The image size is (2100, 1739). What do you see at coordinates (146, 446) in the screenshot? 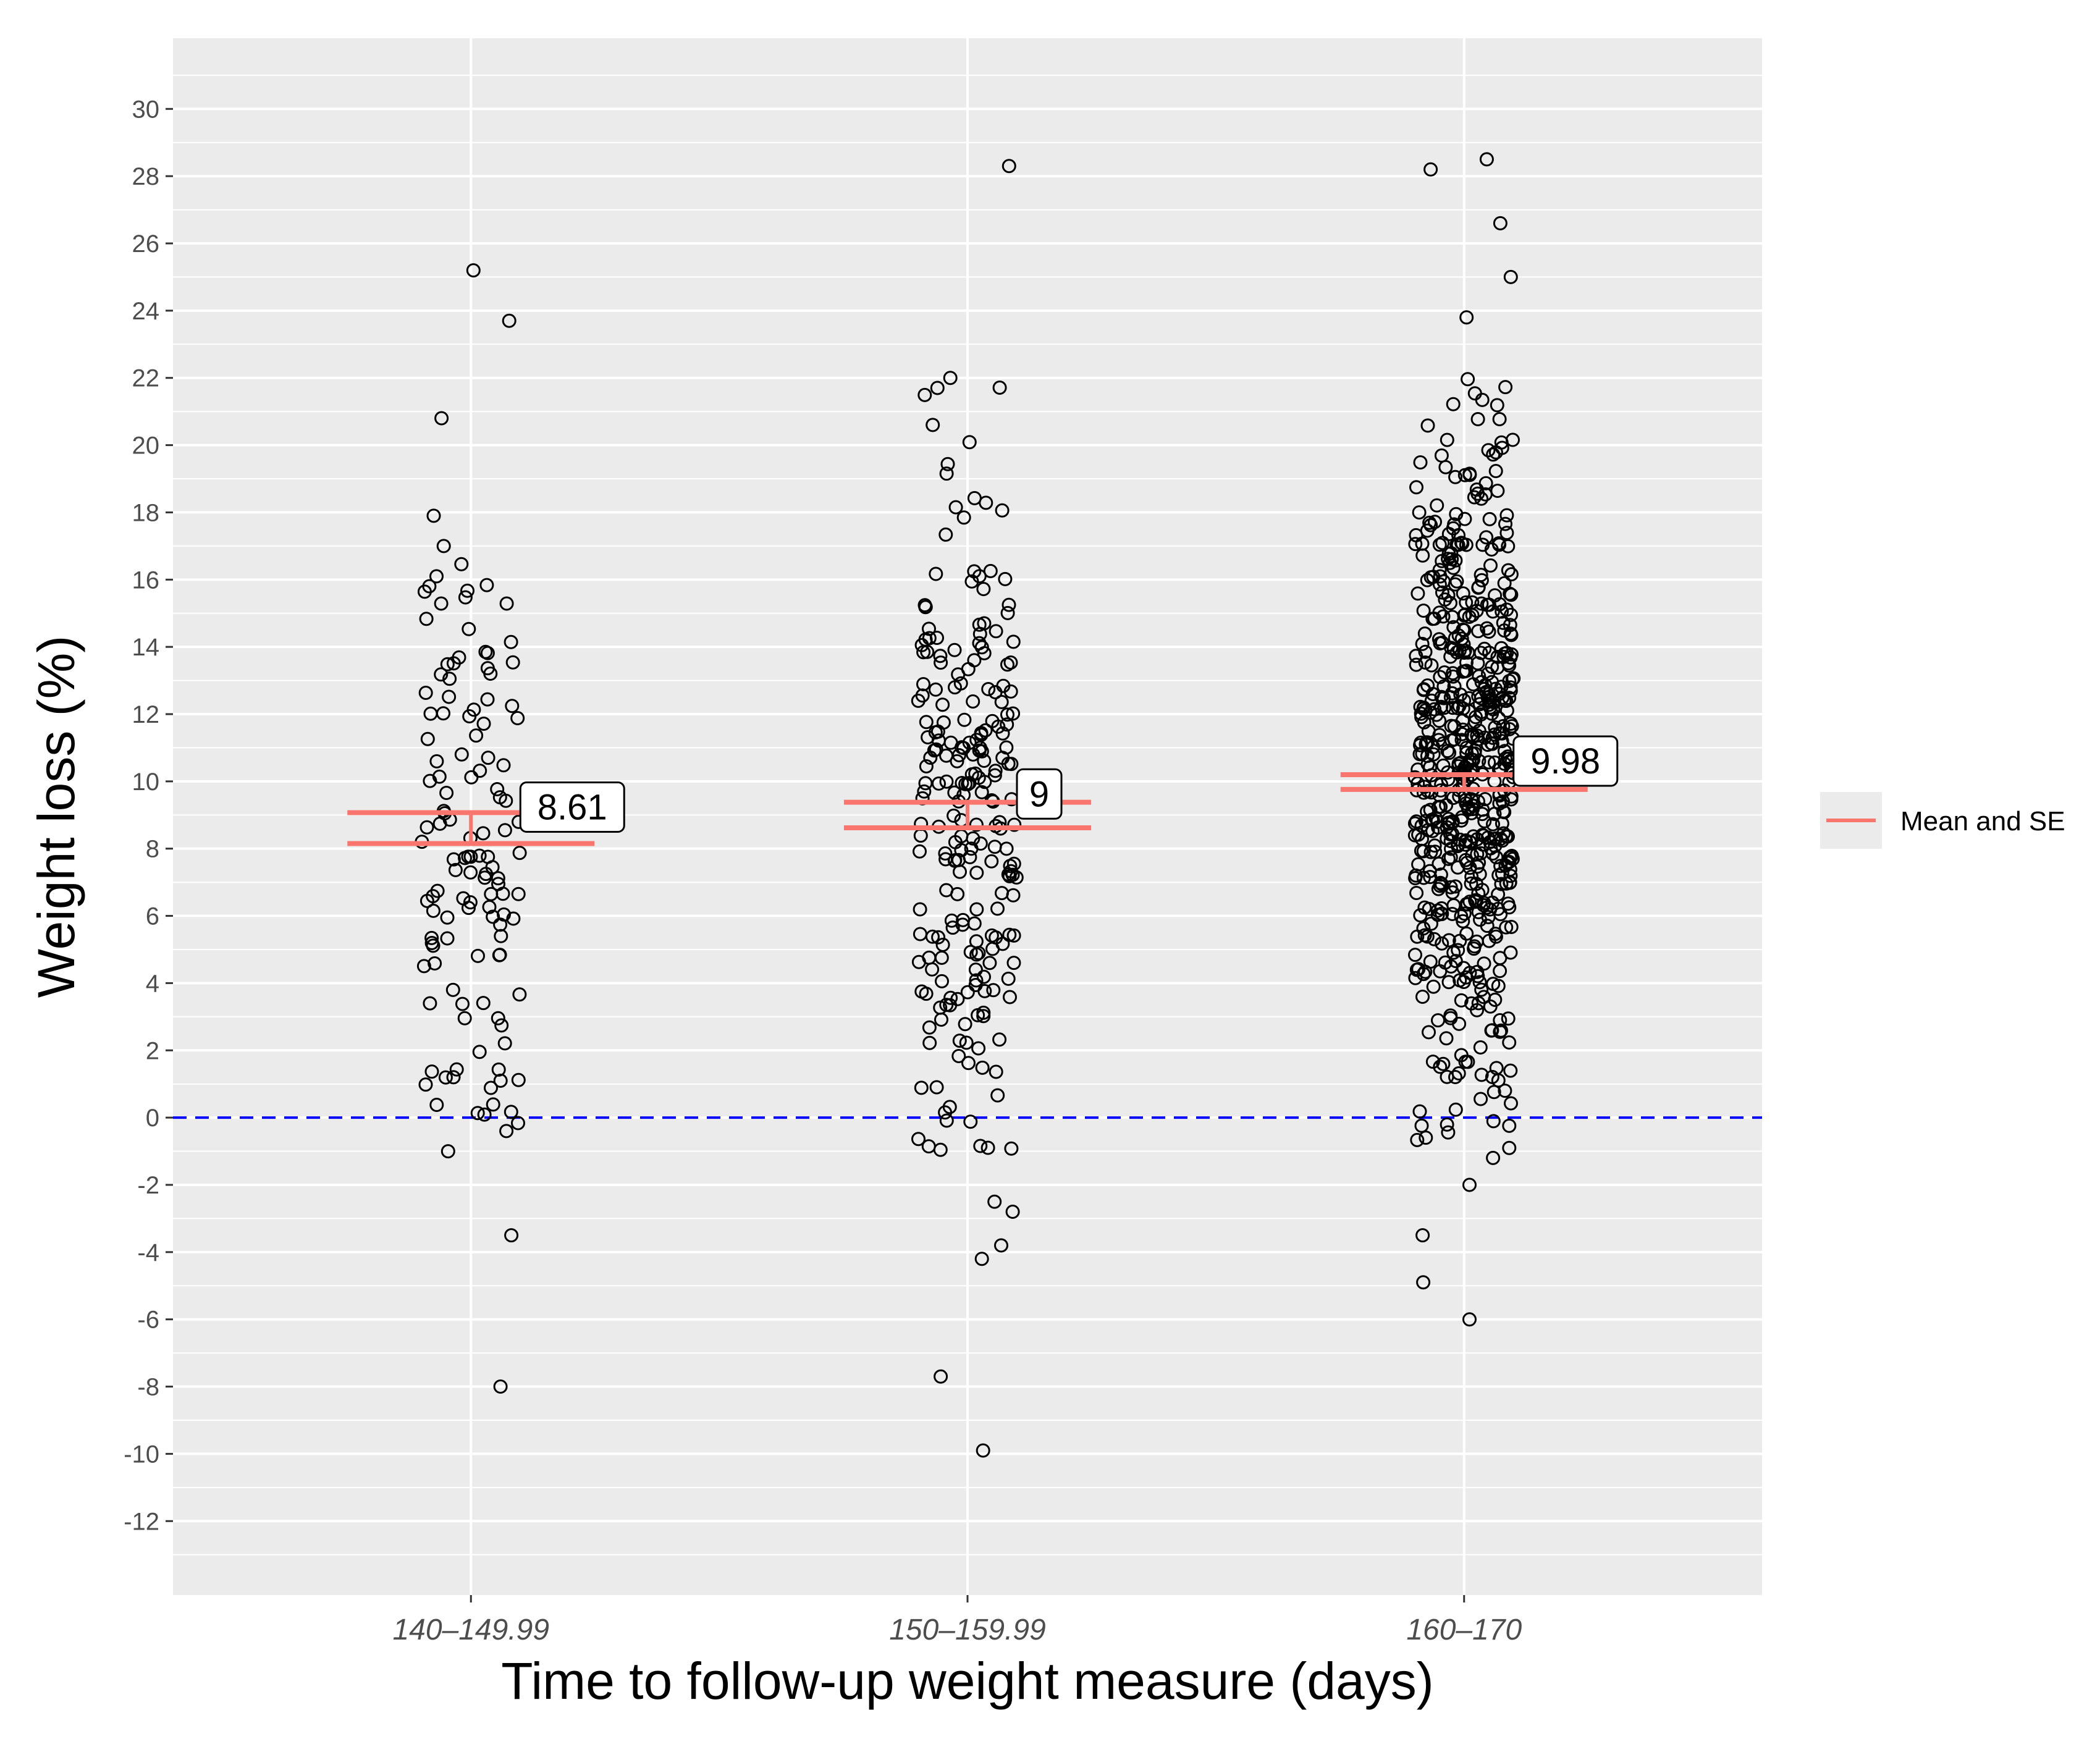
I see `y-tick-label: 20` at bounding box center [146, 446].